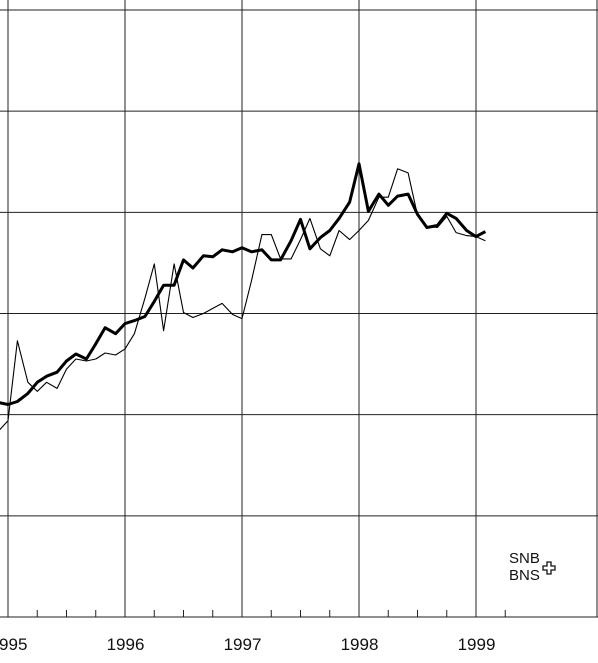 This screenshot has width=598, height=663. What do you see at coordinates (126, 644) in the screenshot?
I see `x-tick-label: 1996` at bounding box center [126, 644].